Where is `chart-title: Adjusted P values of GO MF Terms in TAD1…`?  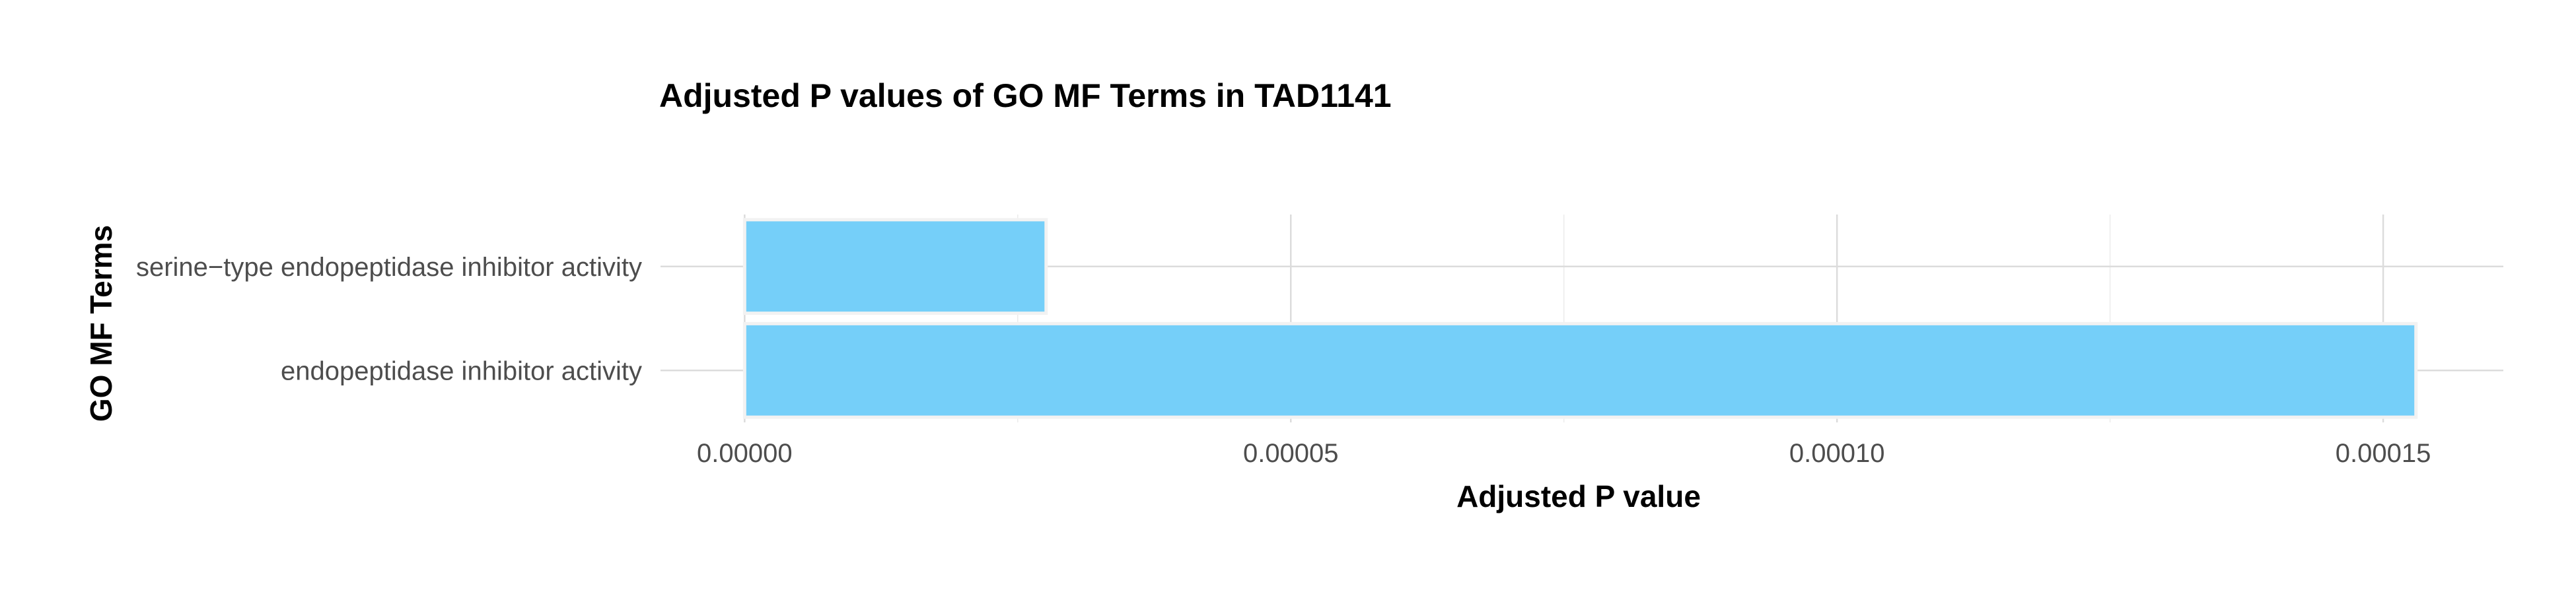 chart-title: Adjusted P values of GO MF Terms in TAD1… is located at coordinates (1026, 95).